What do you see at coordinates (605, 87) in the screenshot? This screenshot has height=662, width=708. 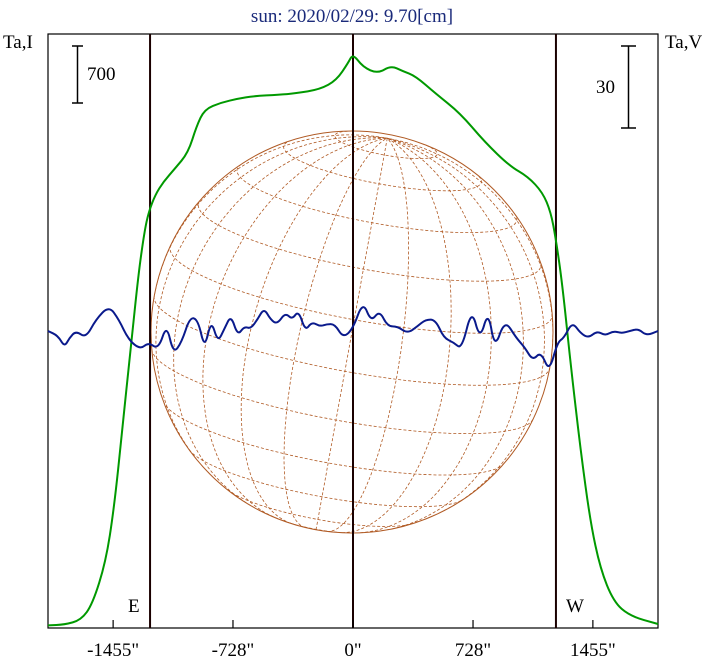 I see `right-scale-bar-label: 30` at bounding box center [605, 87].